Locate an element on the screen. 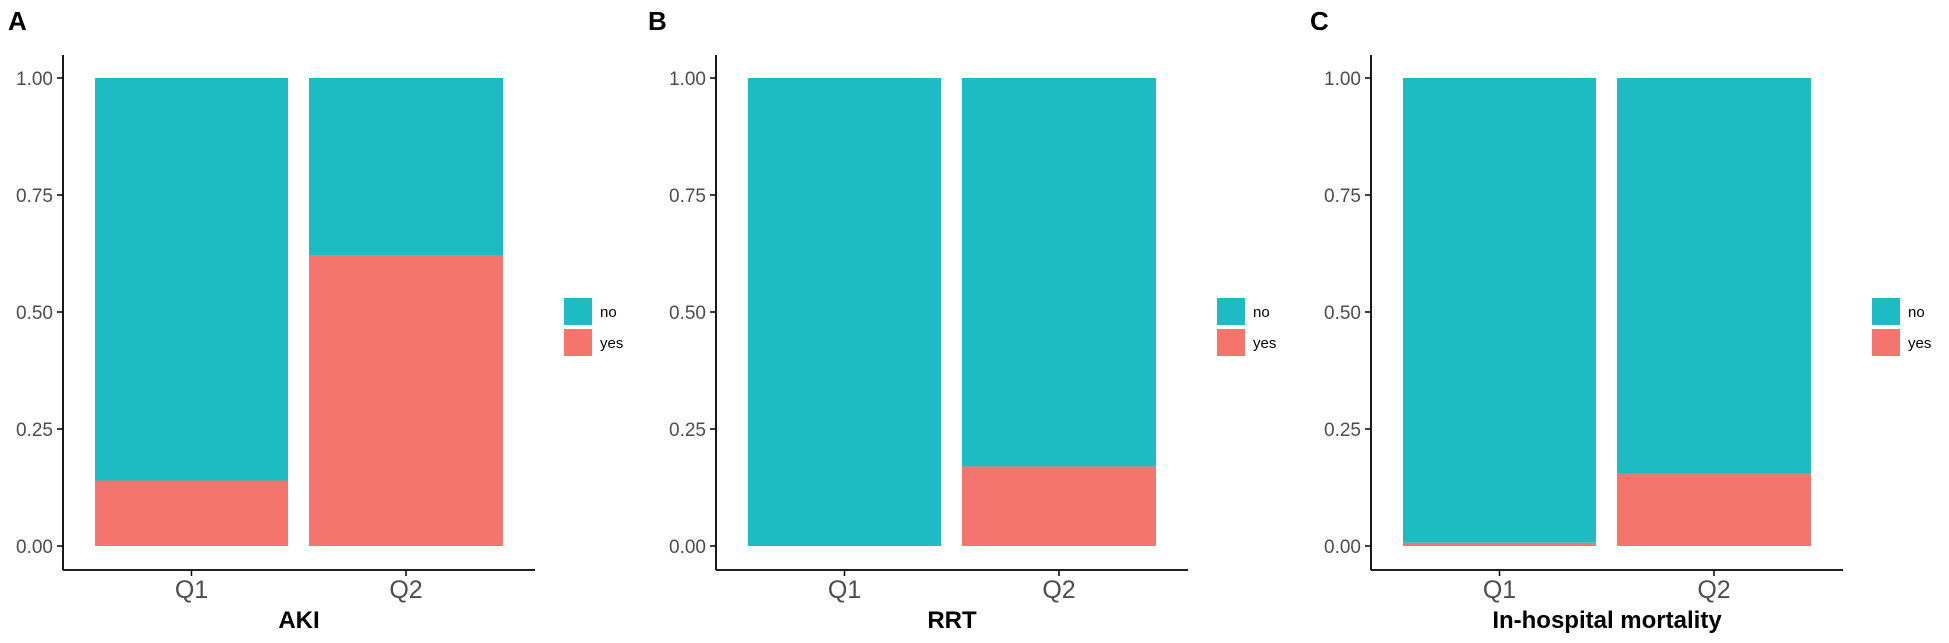 The width and height of the screenshot is (1949, 643). x-axis-title: AKI is located at coordinates (298, 620).